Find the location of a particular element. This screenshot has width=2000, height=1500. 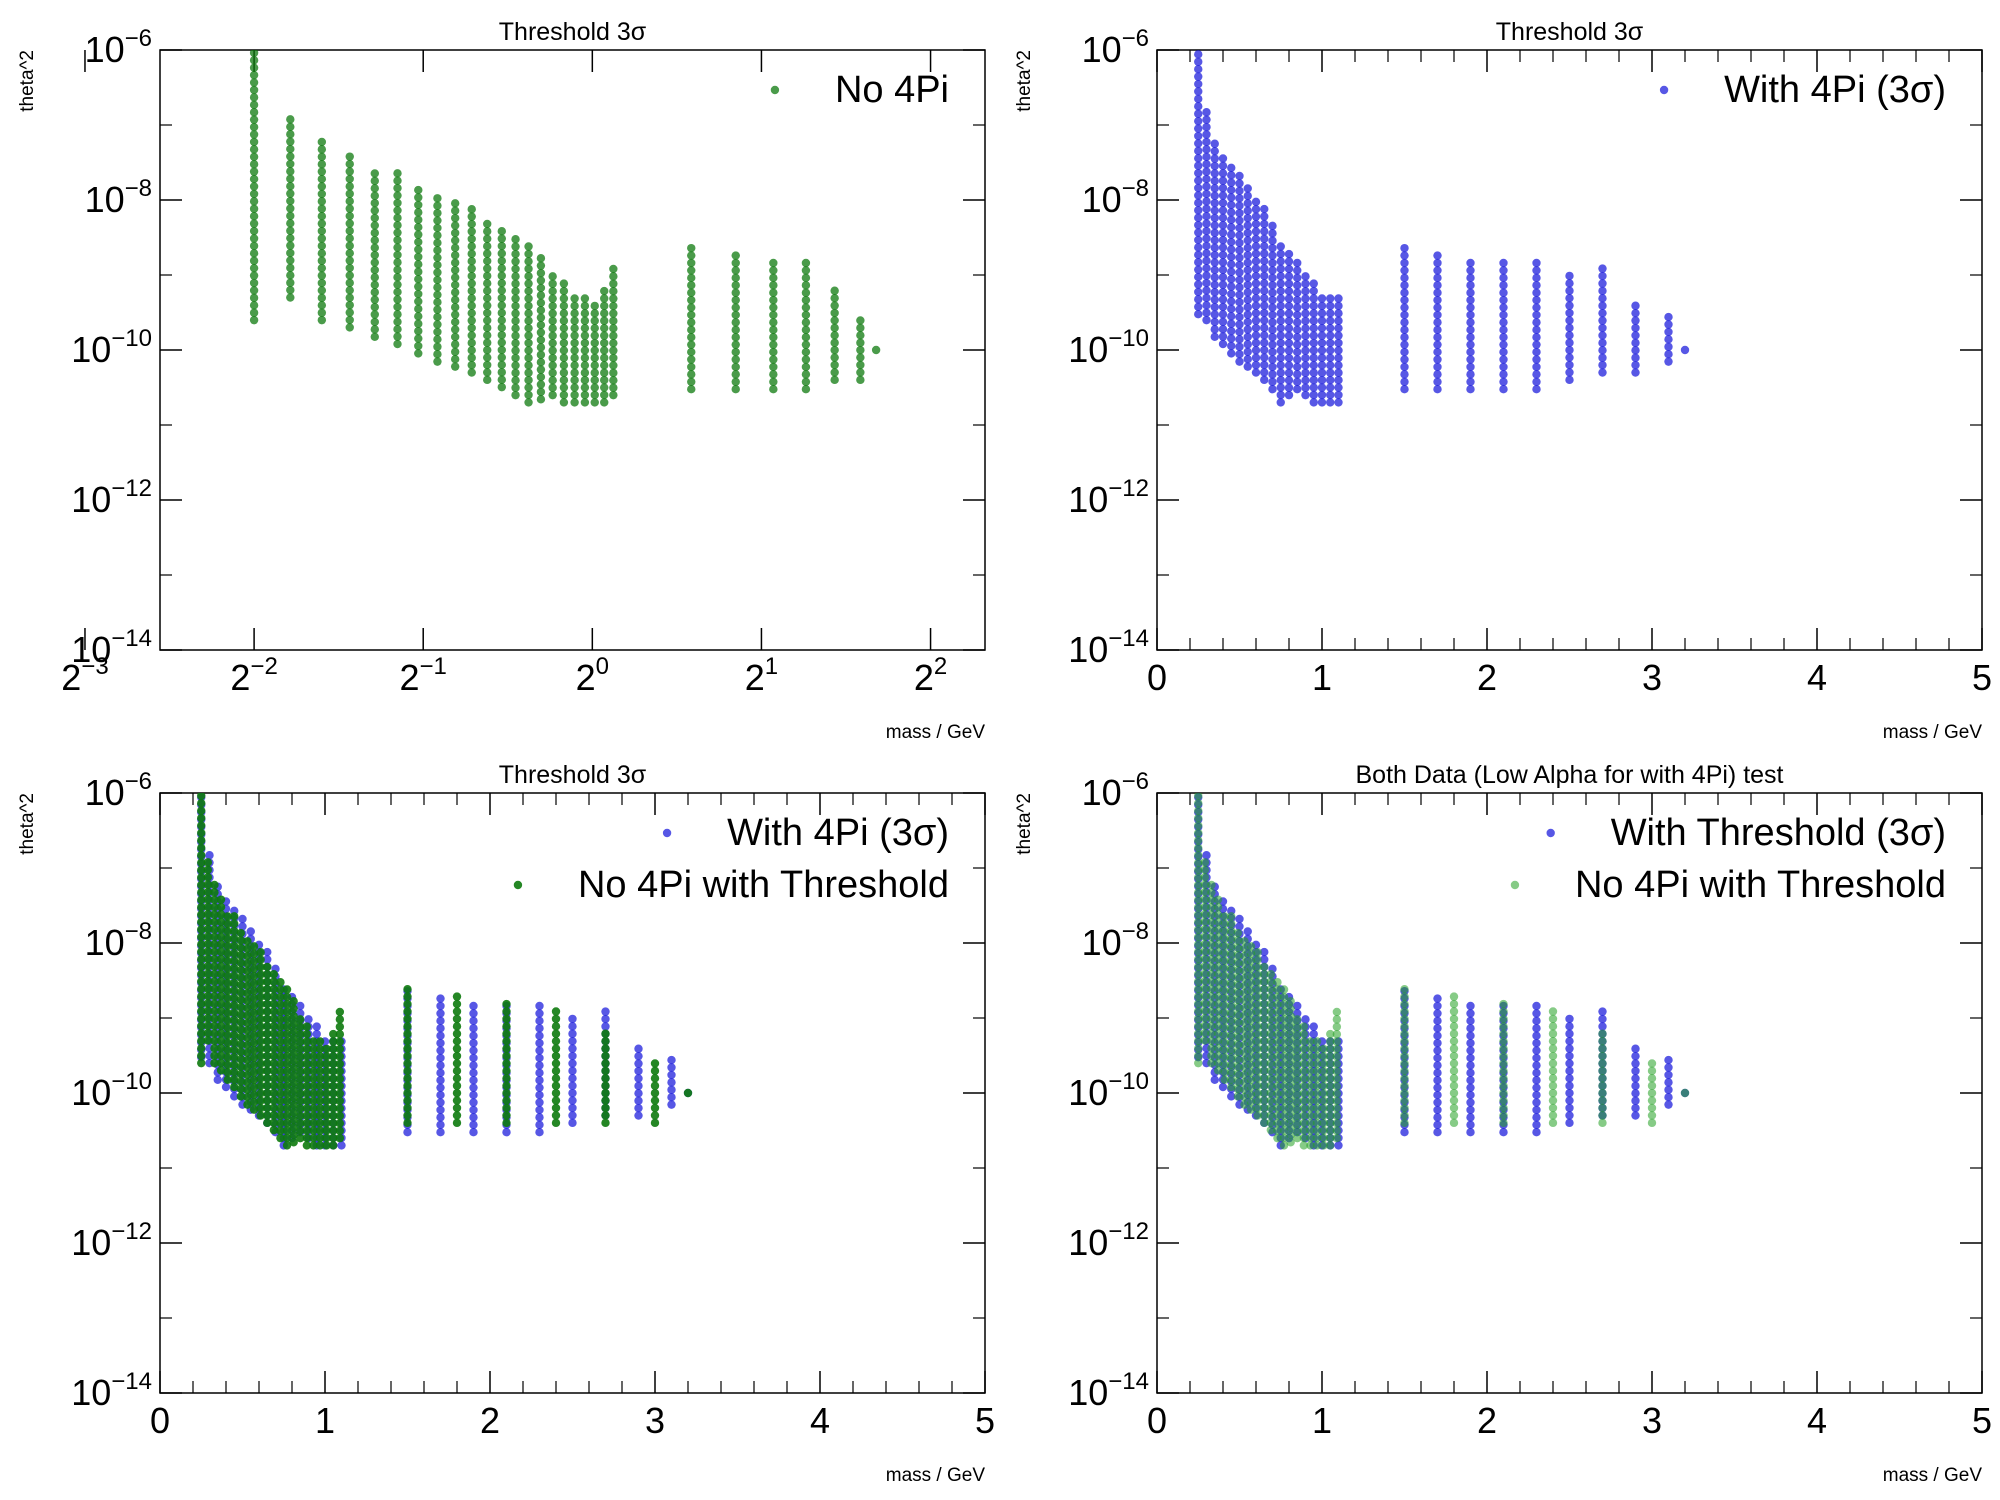

y-axis-label: theta^2 is located at coordinates (1024, 81).